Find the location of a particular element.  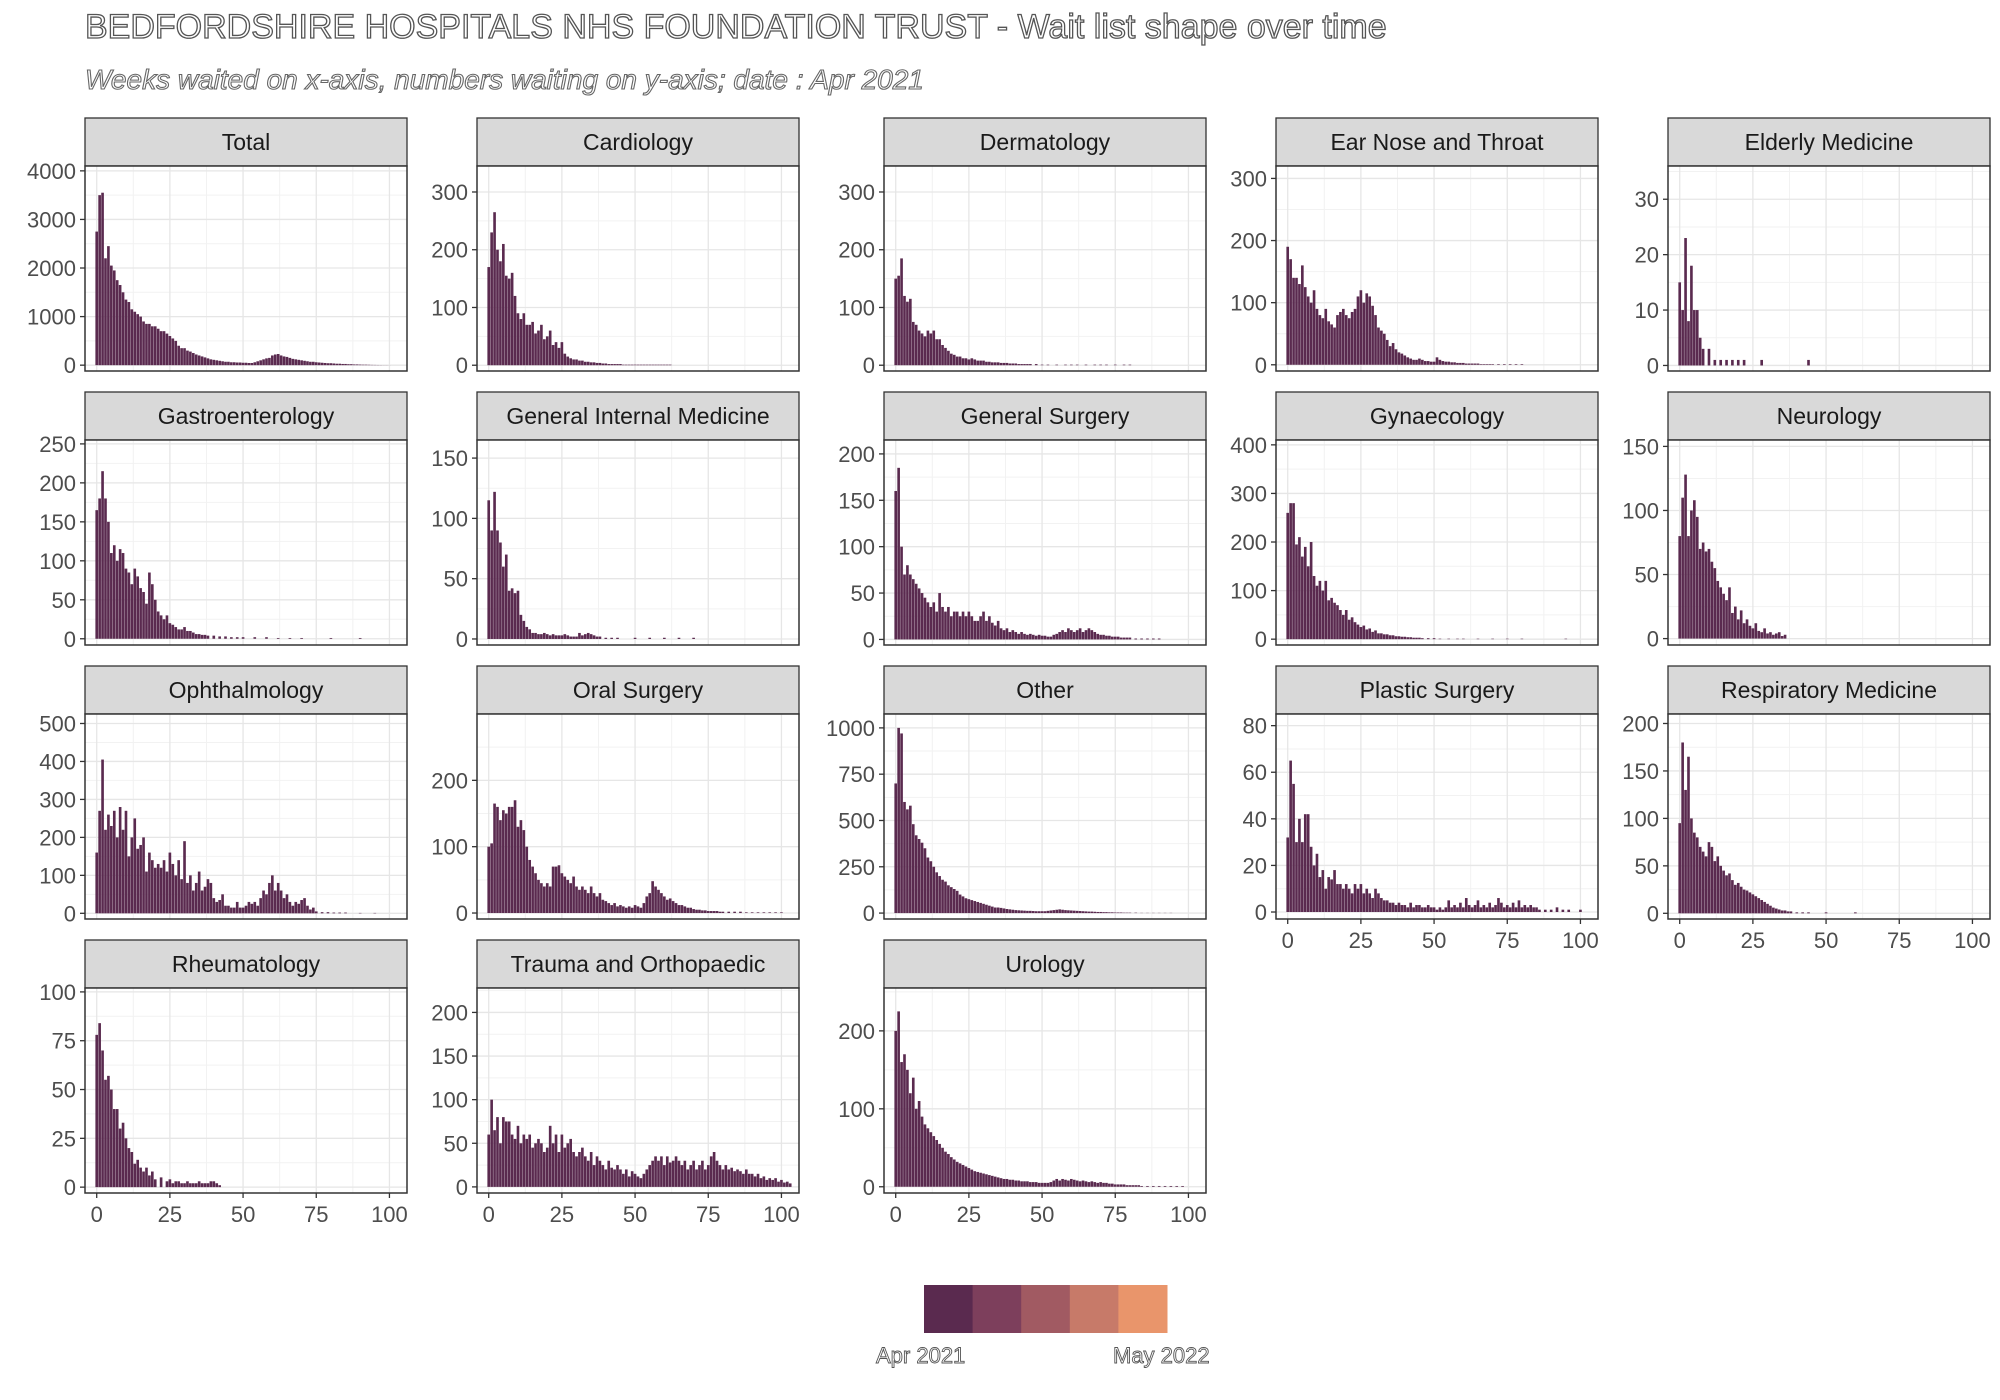

x-tick-label: 0 is located at coordinates (1680, 940).